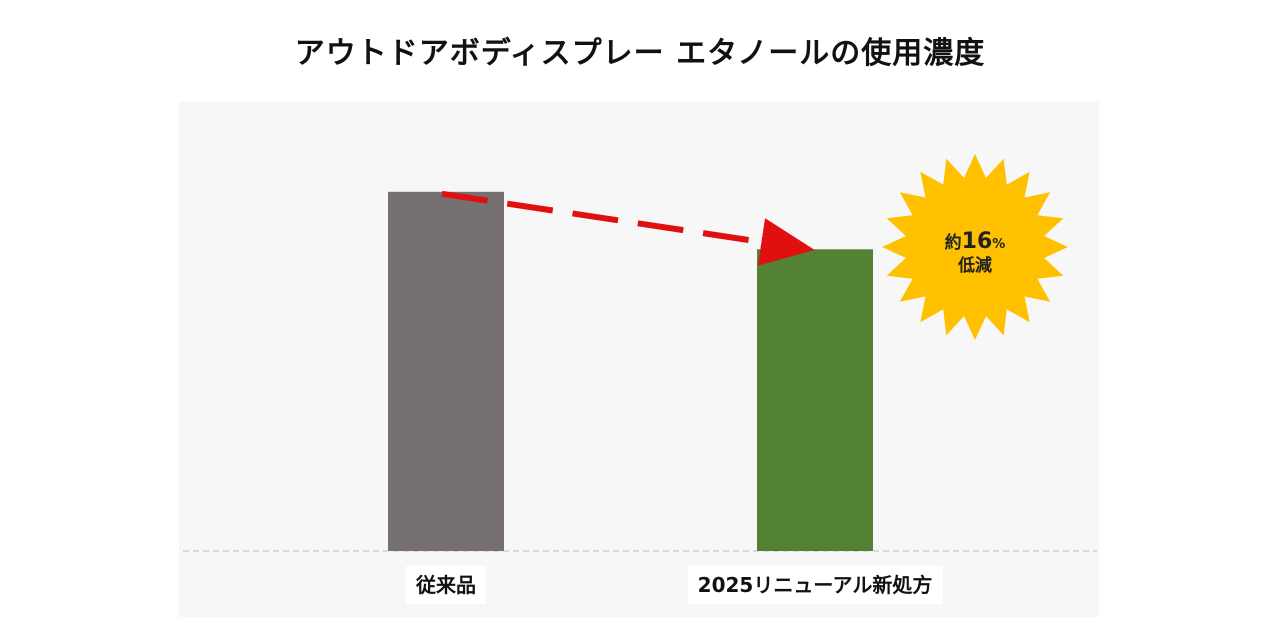  I want to click on bar-new-formula, so click(815, 400).